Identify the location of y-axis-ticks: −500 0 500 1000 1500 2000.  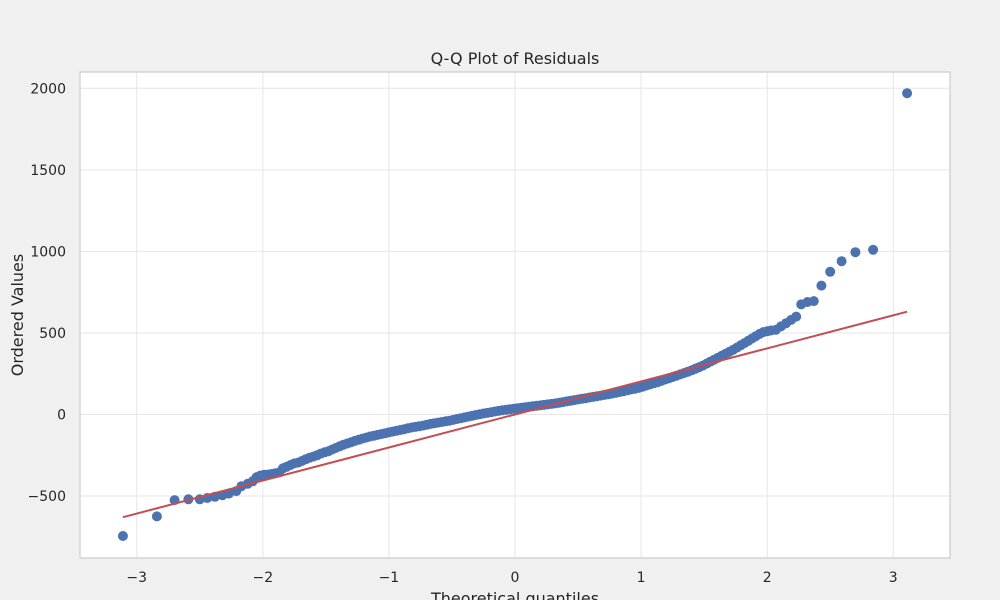
(47, 293).